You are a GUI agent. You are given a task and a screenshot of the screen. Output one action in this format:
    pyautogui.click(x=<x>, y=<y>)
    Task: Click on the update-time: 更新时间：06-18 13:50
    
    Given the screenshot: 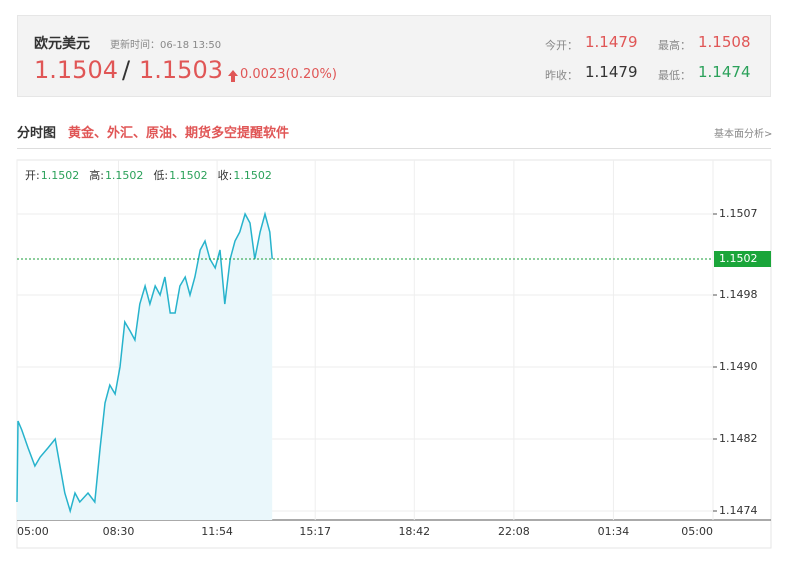 What is the action you would take?
    pyautogui.click(x=166, y=45)
    